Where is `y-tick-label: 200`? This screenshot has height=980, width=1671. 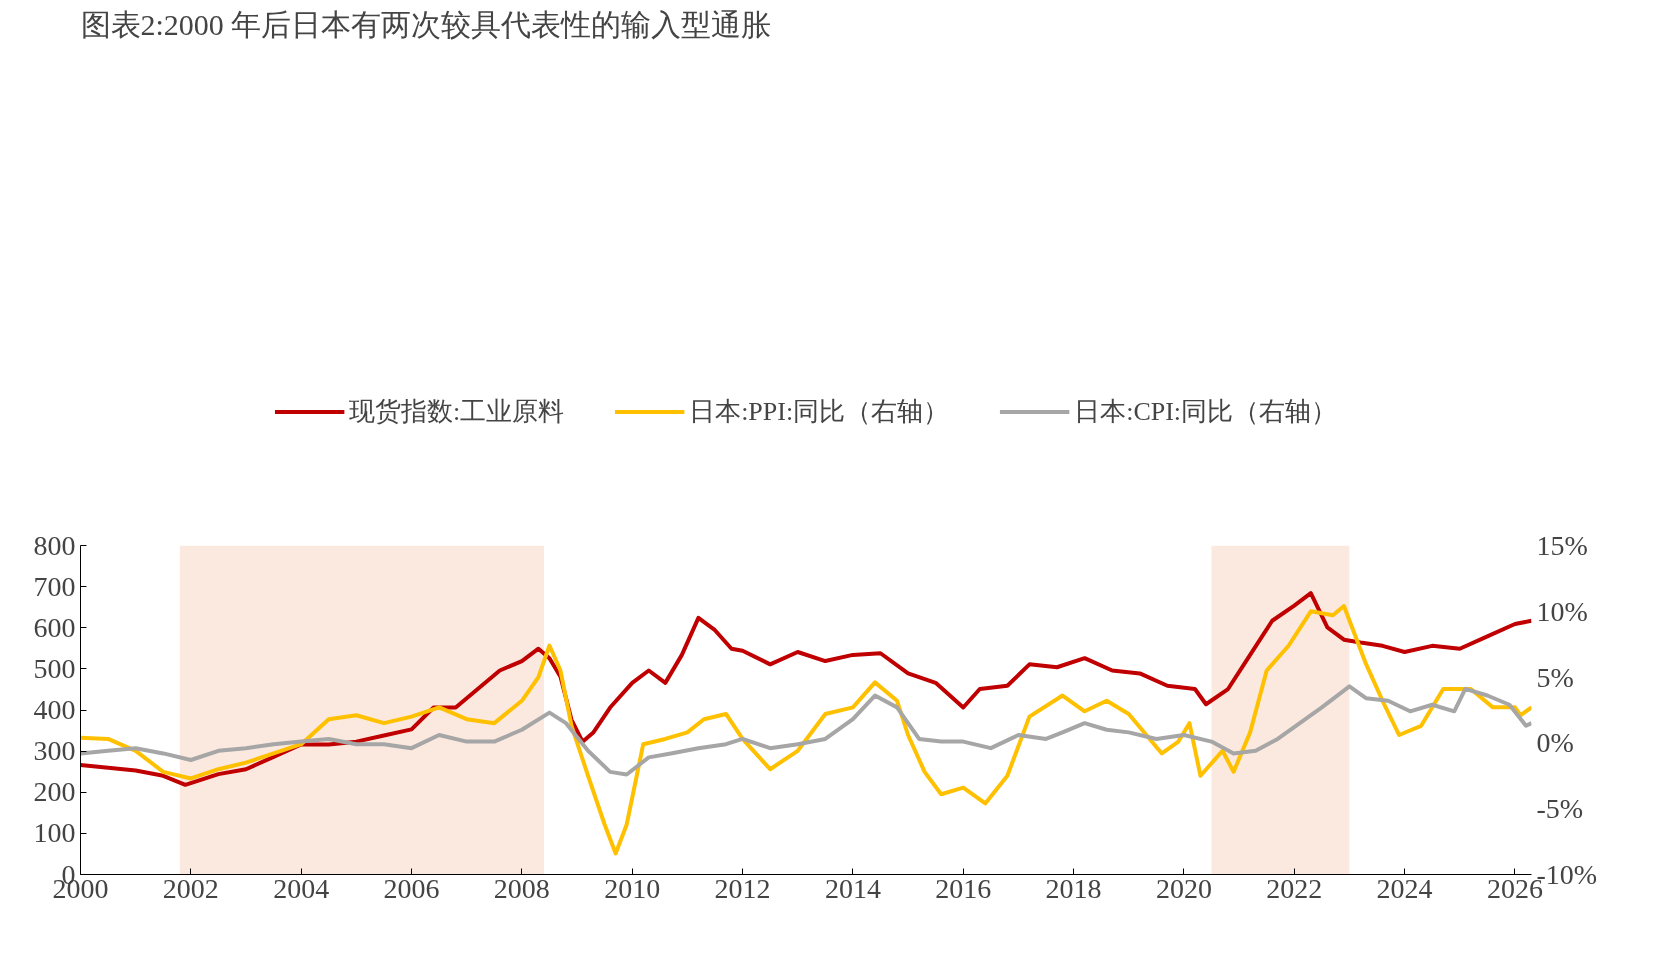
y-tick-label: 200 is located at coordinates (54, 792).